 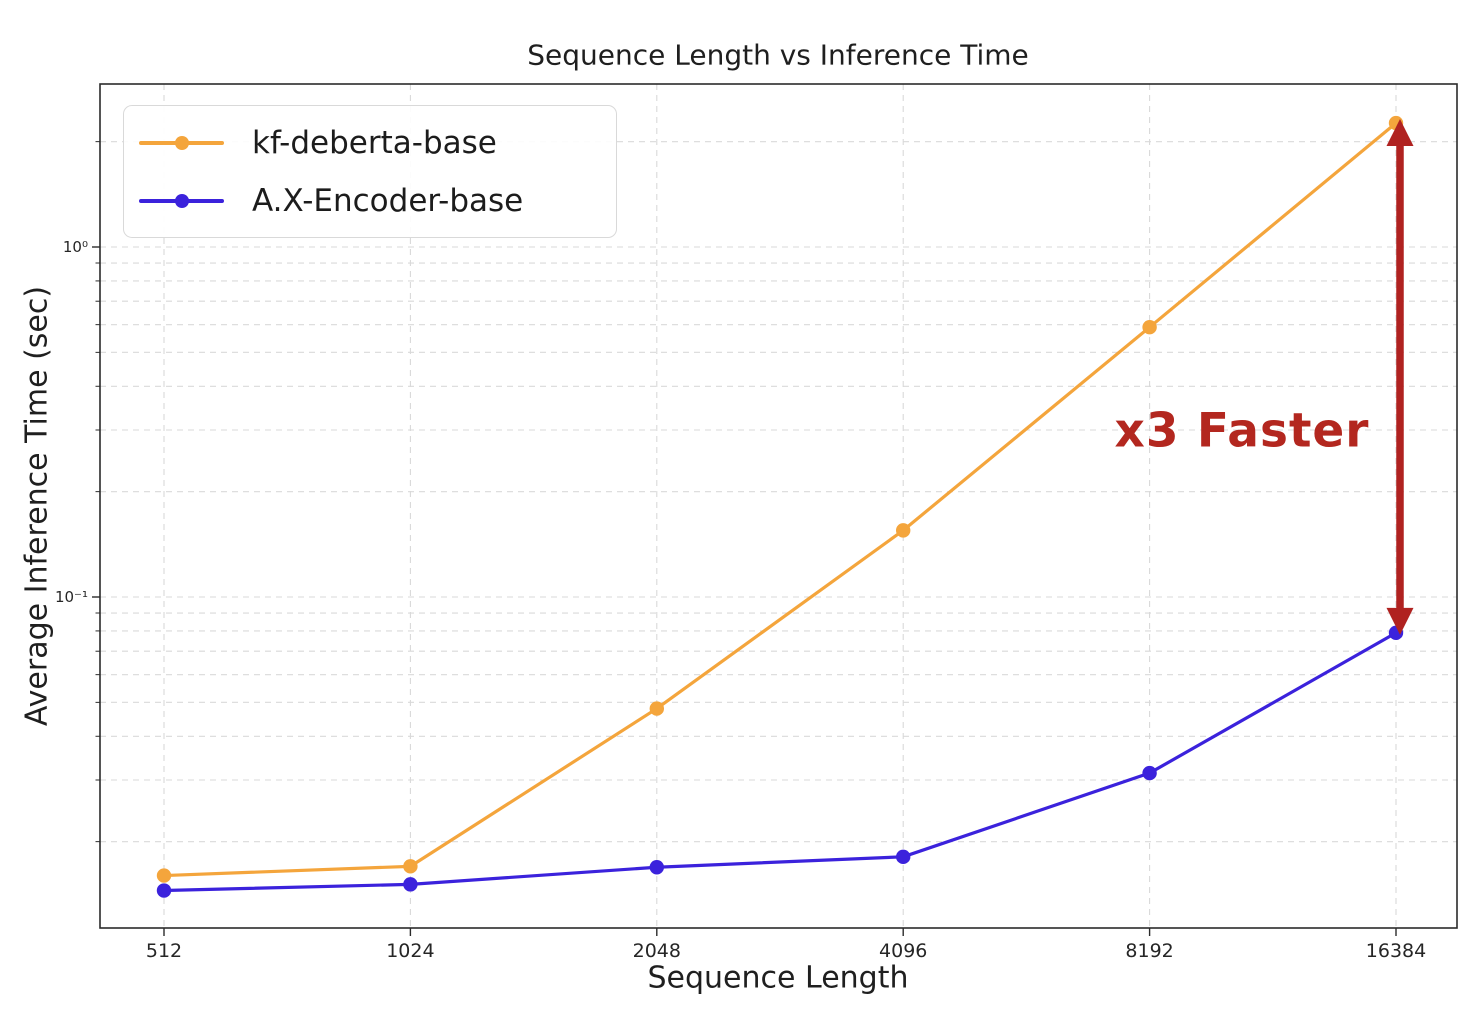 I want to click on legend-item-A.X-Encoder-base: A.X-Encoder-base, so click(x=377, y=201).